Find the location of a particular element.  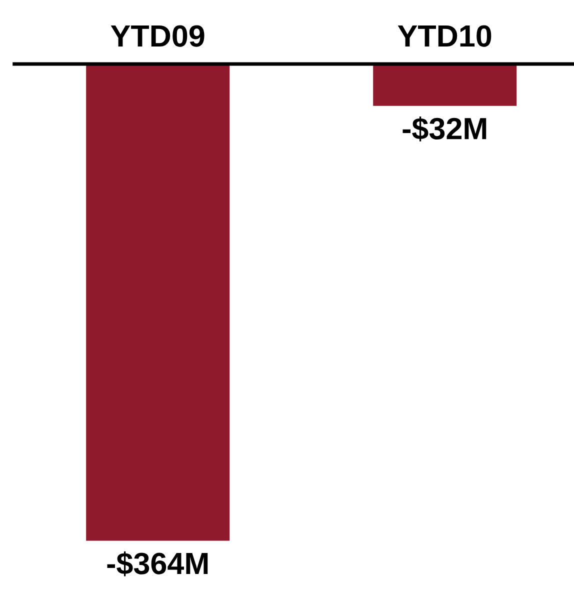

x-tick-label: YTD10 is located at coordinates (445, 36).